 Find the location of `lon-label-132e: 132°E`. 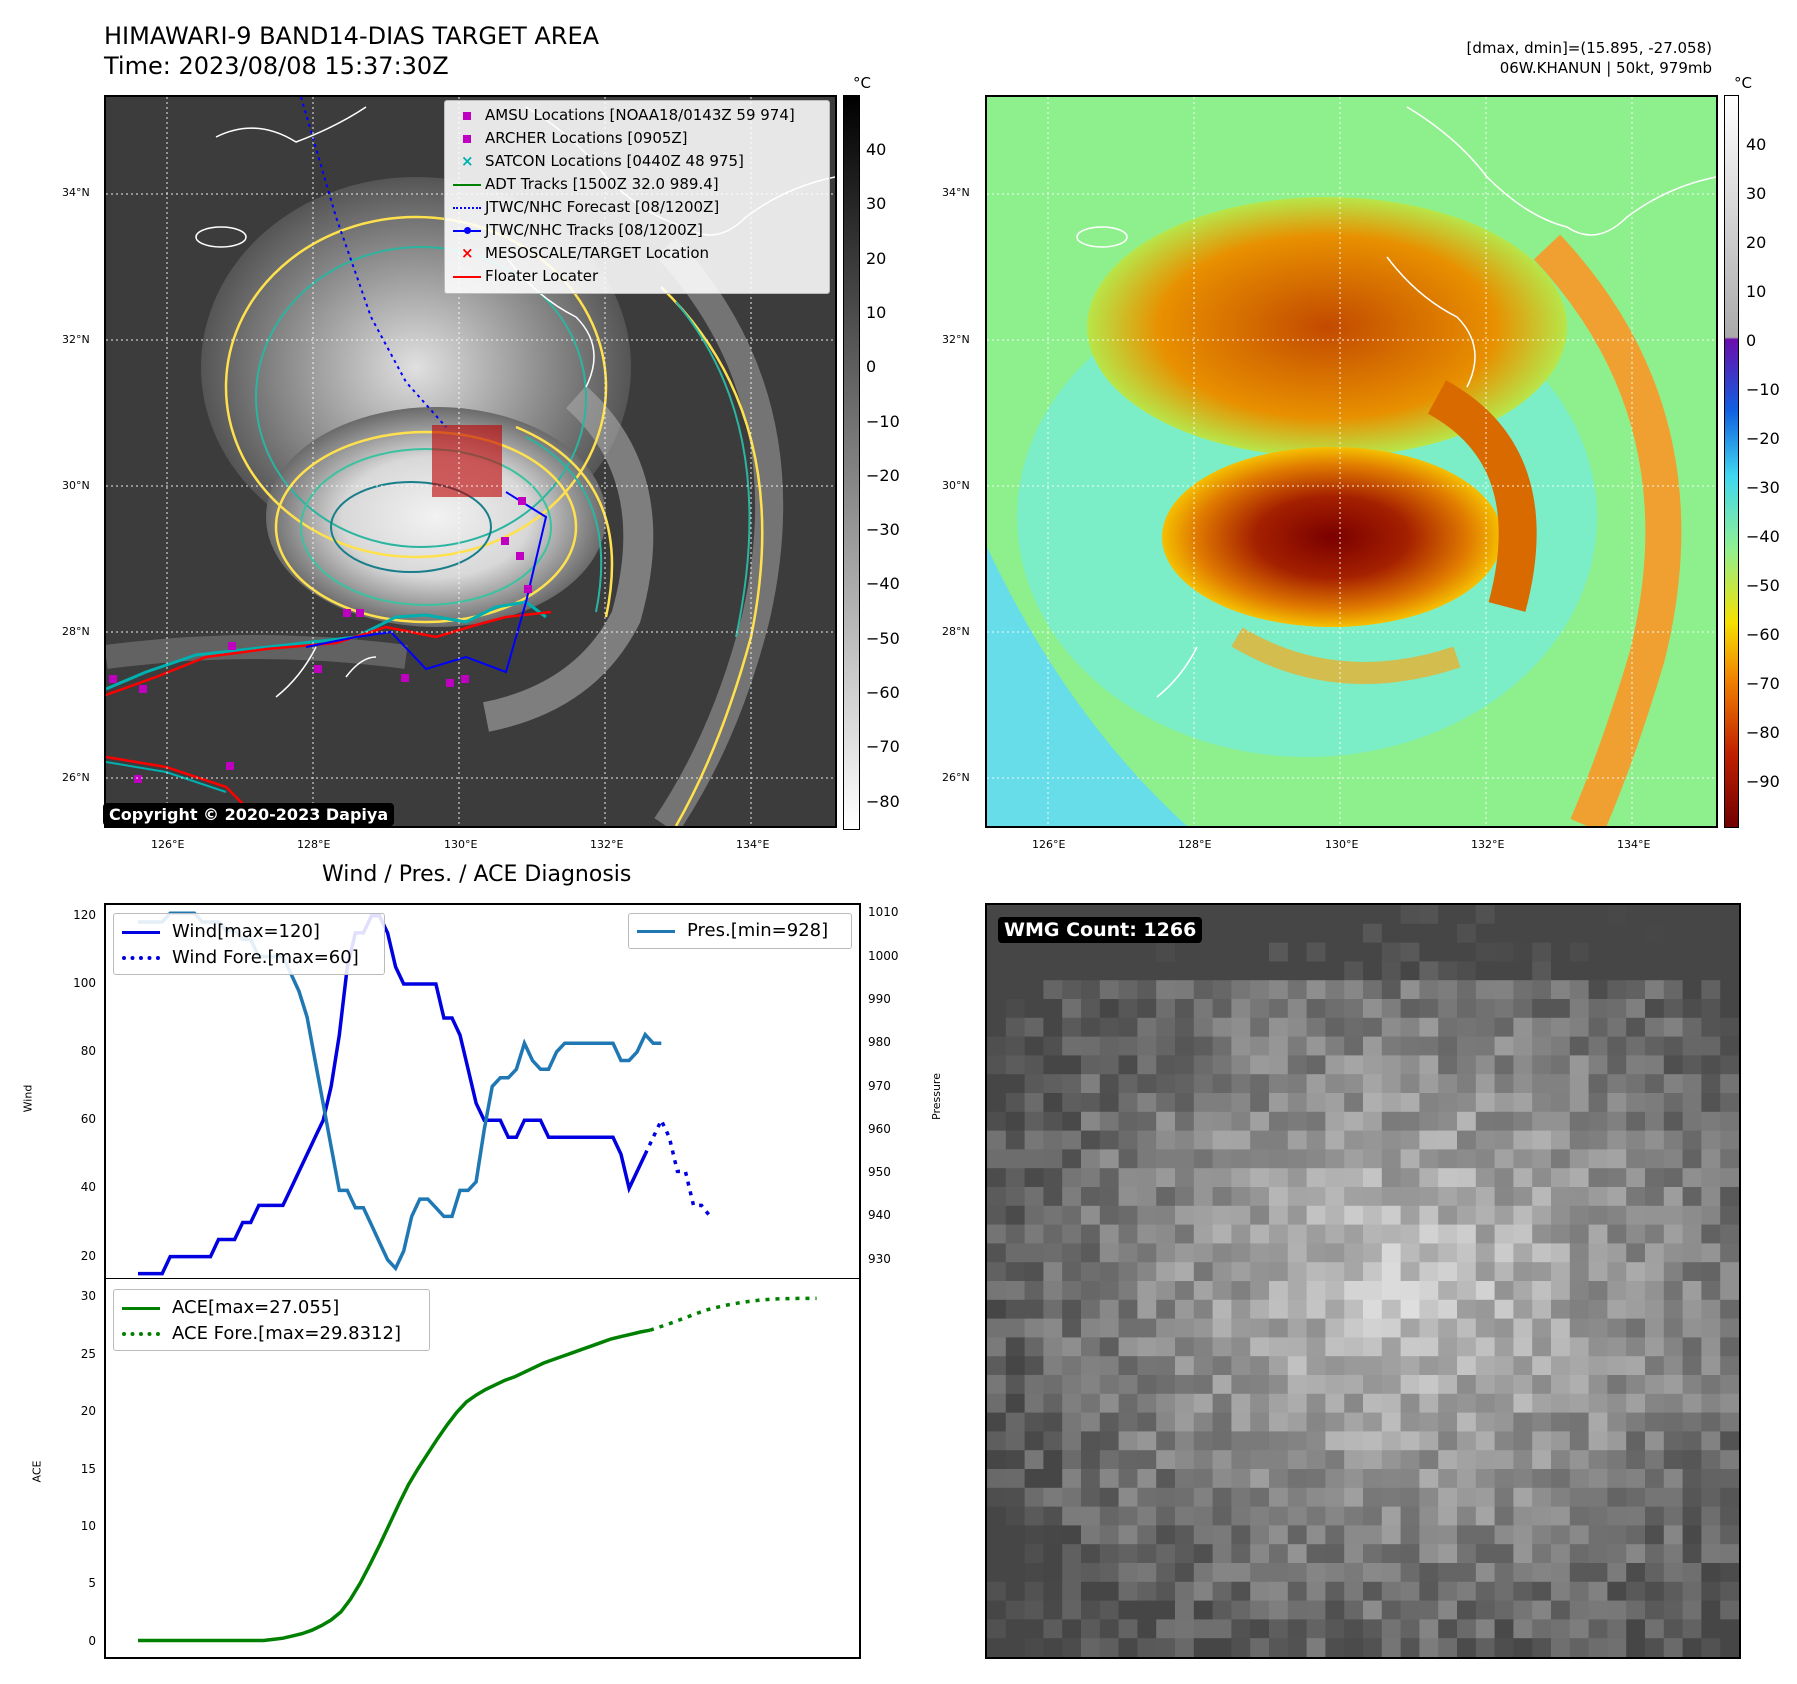

lon-label-132e: 132°E is located at coordinates (607, 844).